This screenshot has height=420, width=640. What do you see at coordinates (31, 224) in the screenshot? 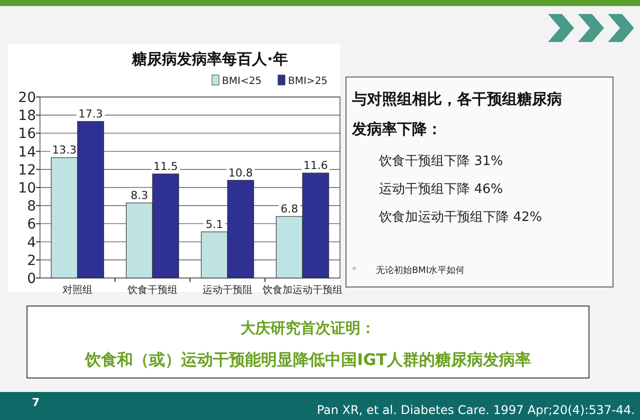
I see `y-tick-label: 6` at bounding box center [31, 224].